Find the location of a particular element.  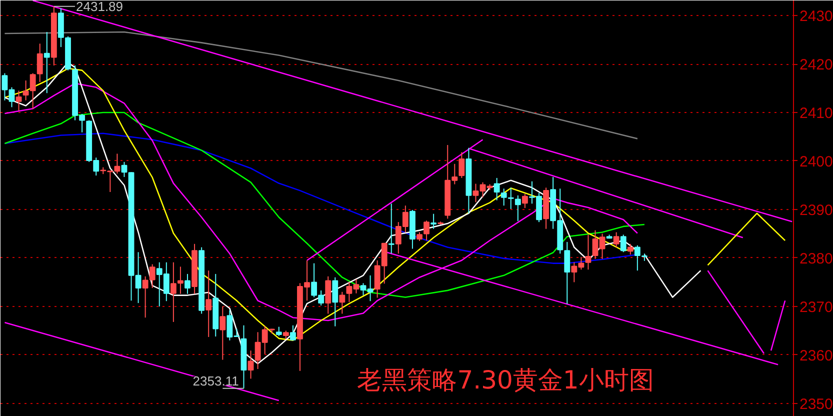

y-tick-label: 2360 is located at coordinates (816, 355).